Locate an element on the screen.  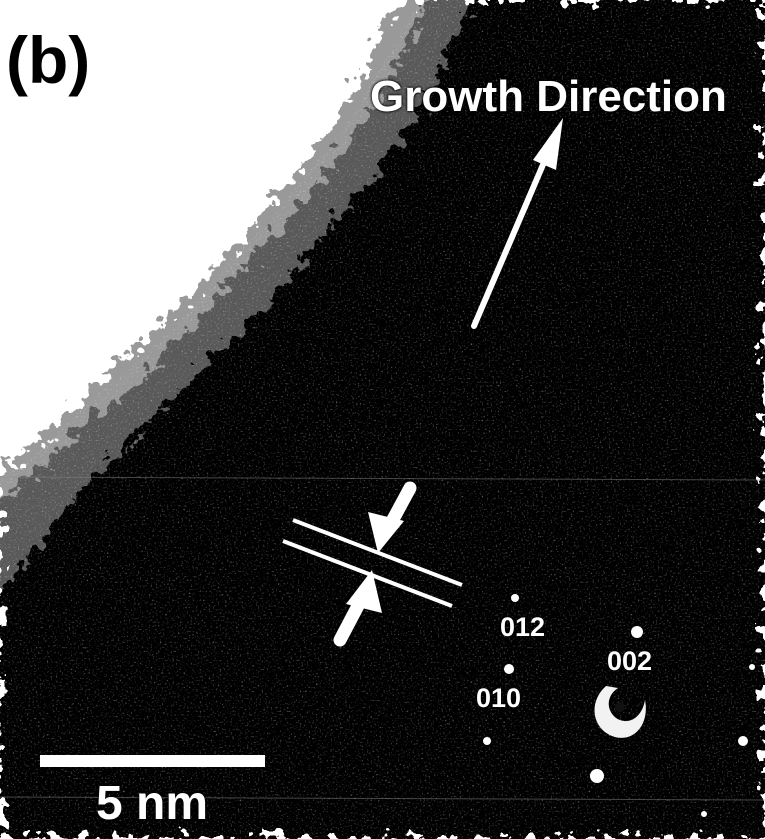
diffraction-label-002: 002 is located at coordinates (630, 661).